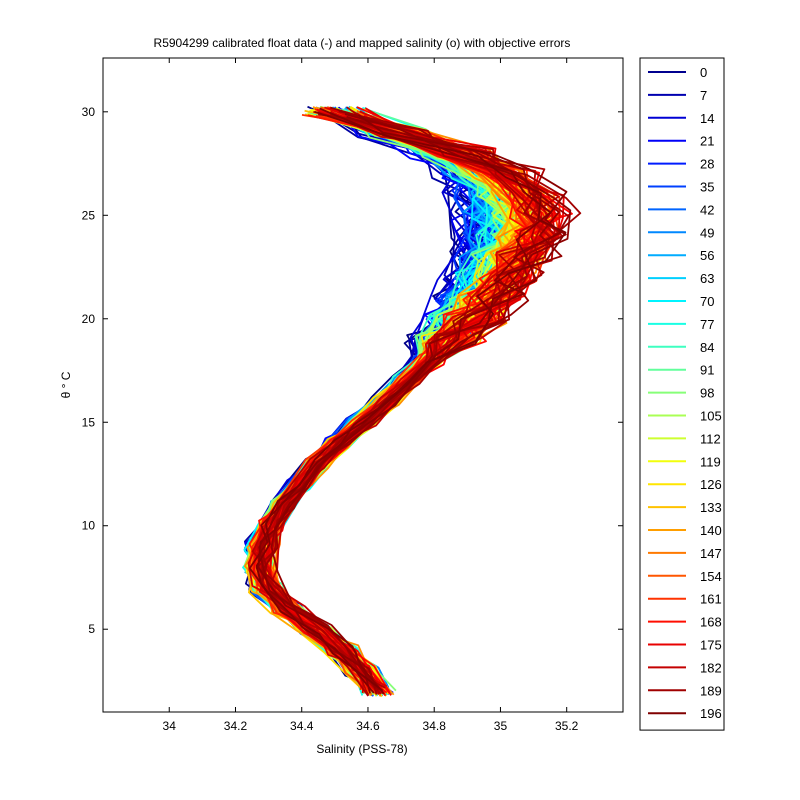 The image size is (800, 800). Describe the element at coordinates (707, 232) in the screenshot. I see `legend-label: 49` at that location.